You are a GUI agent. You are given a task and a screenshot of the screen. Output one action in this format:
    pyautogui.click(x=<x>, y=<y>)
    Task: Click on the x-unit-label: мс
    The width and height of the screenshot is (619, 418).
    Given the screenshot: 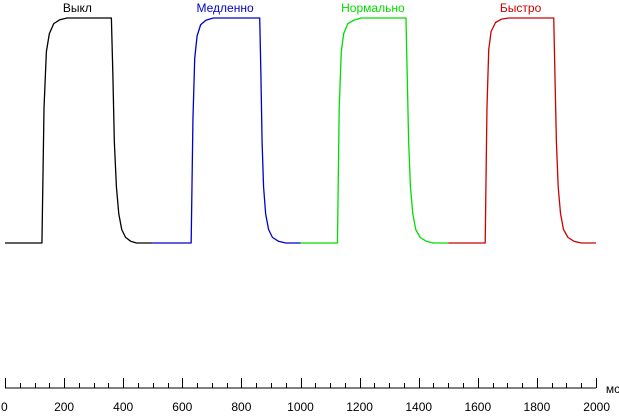 What is the action you would take?
    pyautogui.click(x=612, y=389)
    